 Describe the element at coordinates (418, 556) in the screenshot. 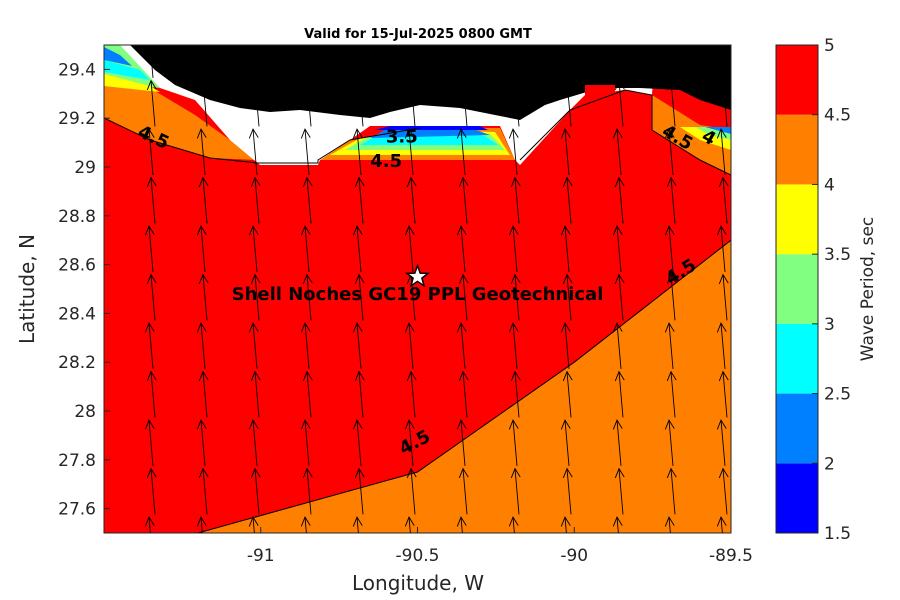

I see `x-tick-label: -90.5` at that location.